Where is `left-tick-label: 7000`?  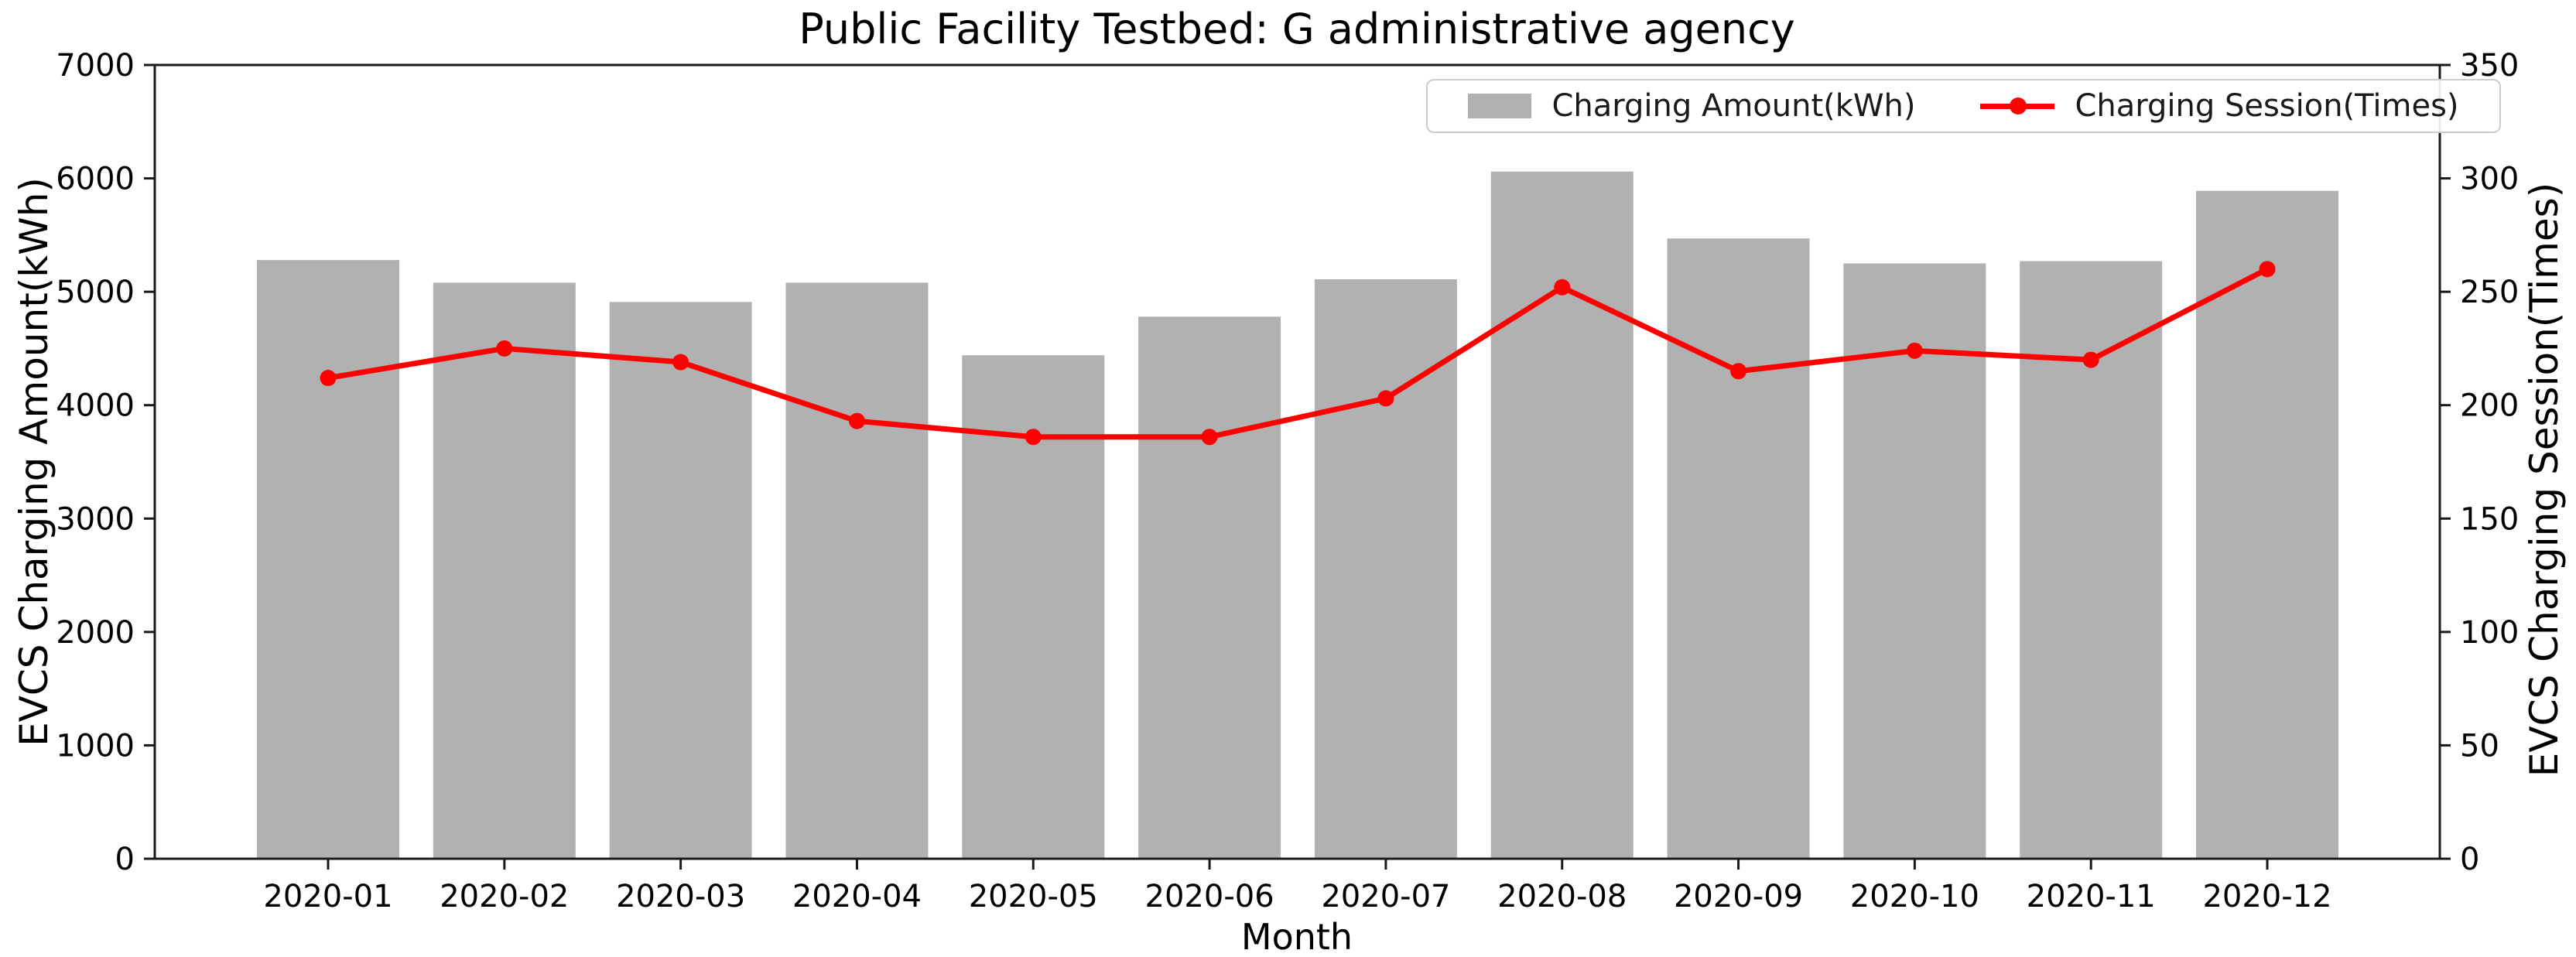 left-tick-label: 7000 is located at coordinates (96, 66).